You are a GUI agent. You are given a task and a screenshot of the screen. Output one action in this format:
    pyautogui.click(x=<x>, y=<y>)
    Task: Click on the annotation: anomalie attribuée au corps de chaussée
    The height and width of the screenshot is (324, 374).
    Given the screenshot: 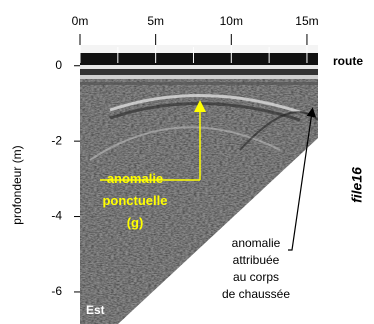 What is the action you would take?
    pyautogui.click(x=256, y=268)
    